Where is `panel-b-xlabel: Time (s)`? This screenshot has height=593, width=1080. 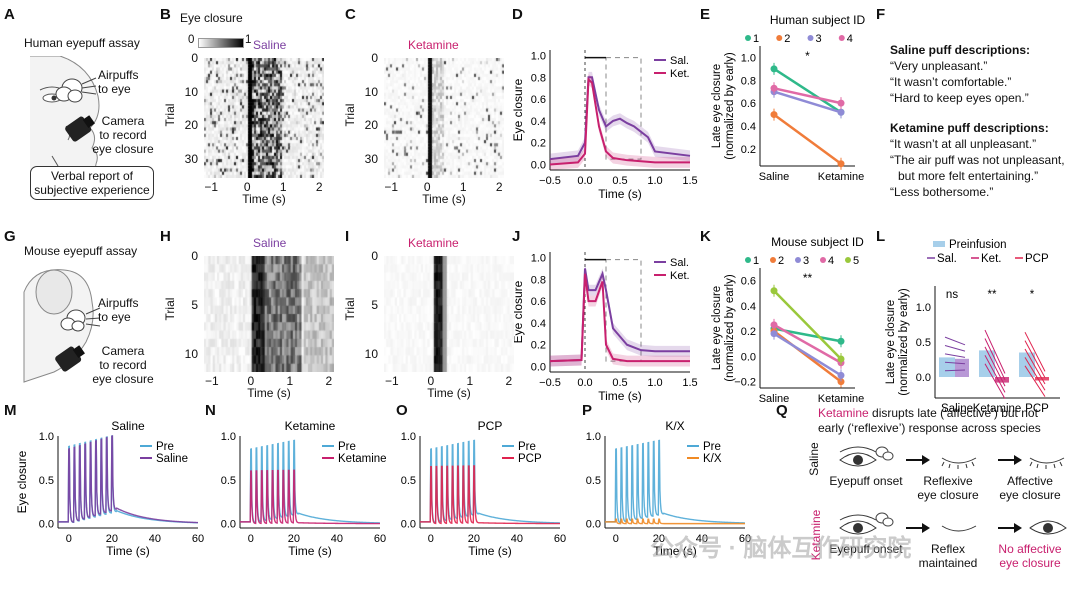
panel-b-xlabel: Time (s) is located at coordinates (264, 199).